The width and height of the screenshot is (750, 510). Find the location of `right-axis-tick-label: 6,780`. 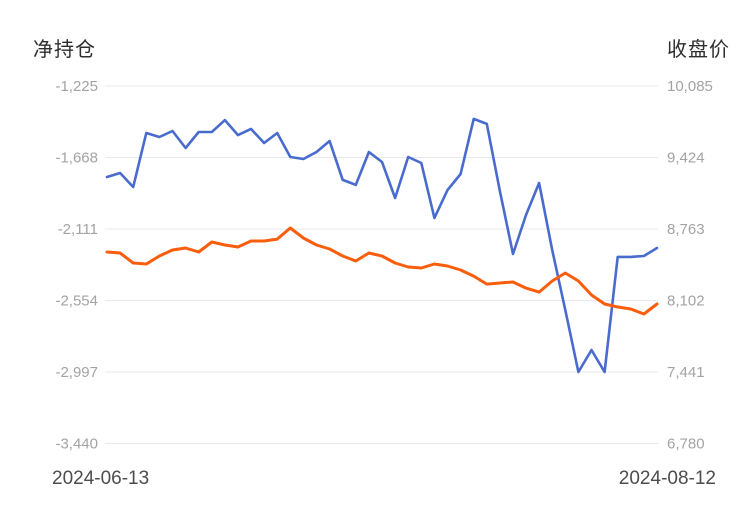

right-axis-tick-label: 6,780 is located at coordinates (686, 444).